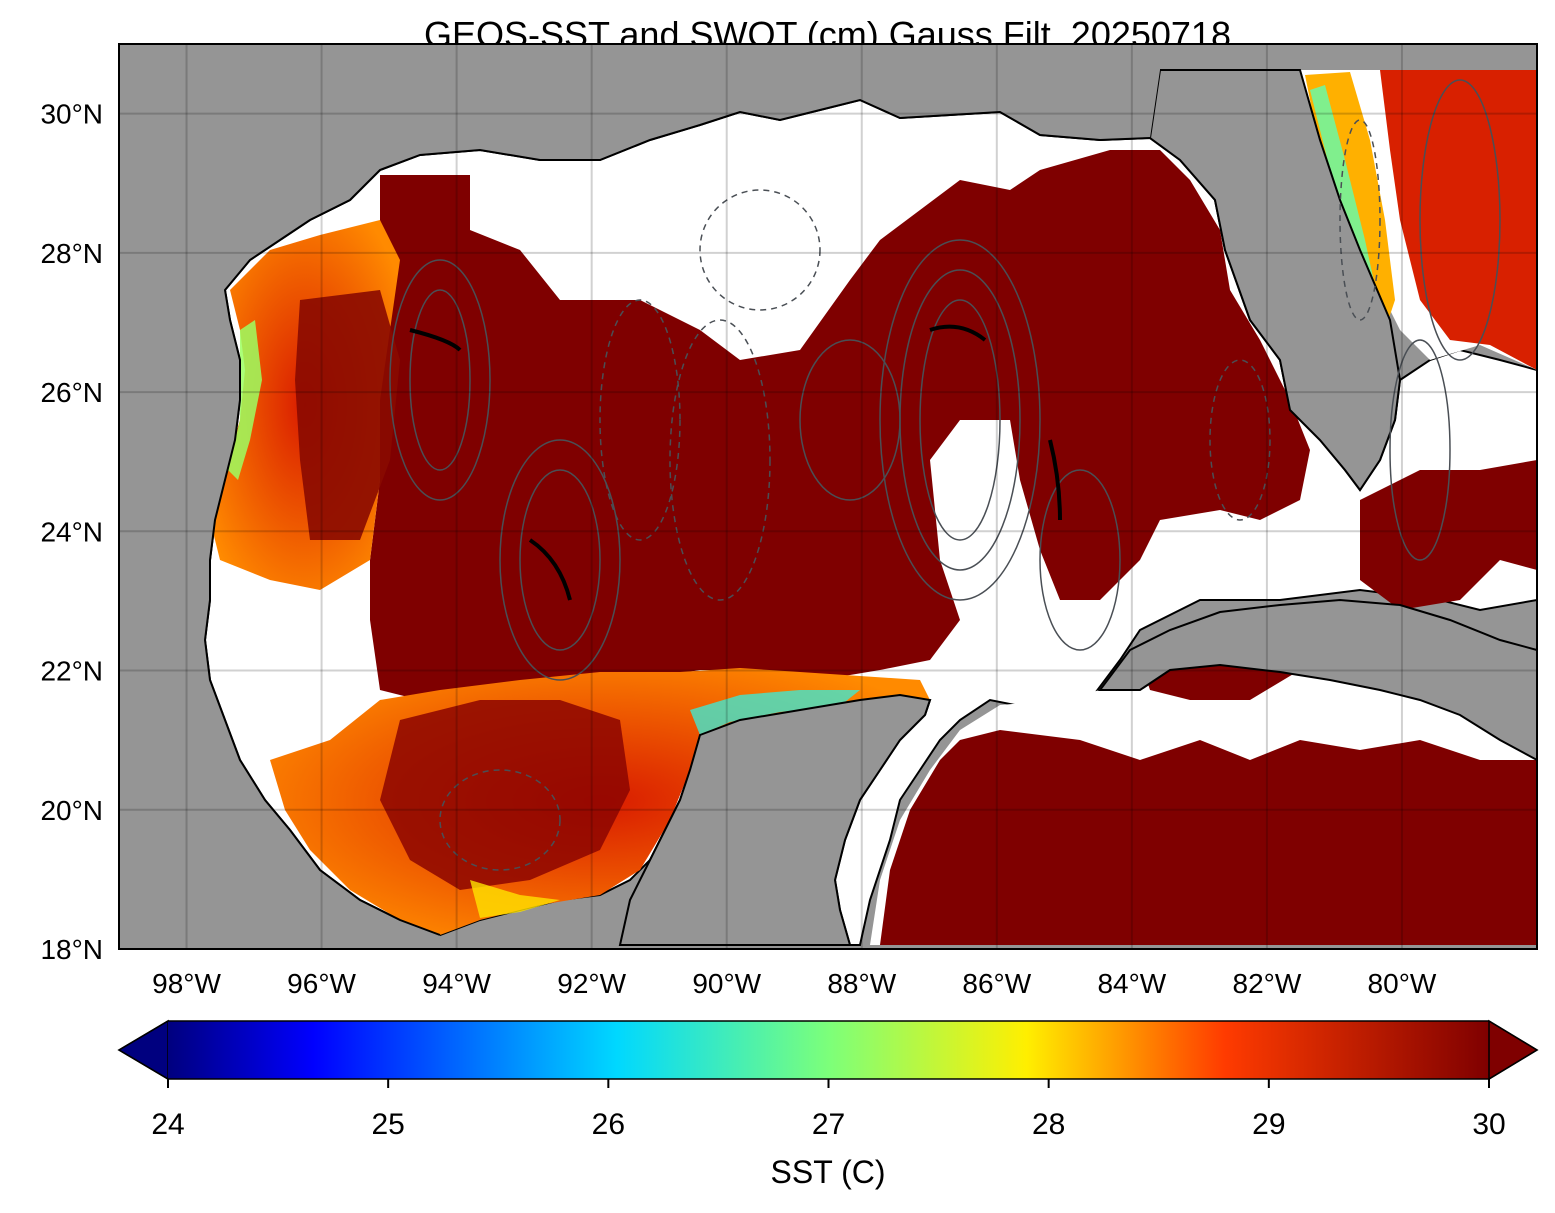 The height and width of the screenshot is (1213, 1555). I want to click on sst-coastal-cool-south, so click(515, 899).